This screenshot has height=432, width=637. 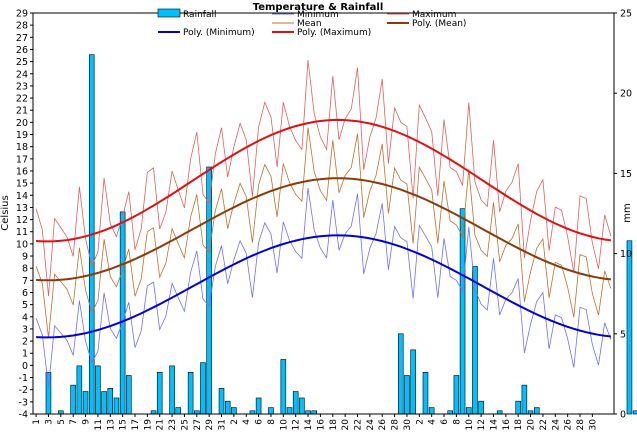 What do you see at coordinates (25, 317) in the screenshot?
I see `y-left-tick-label: 4` at bounding box center [25, 317].